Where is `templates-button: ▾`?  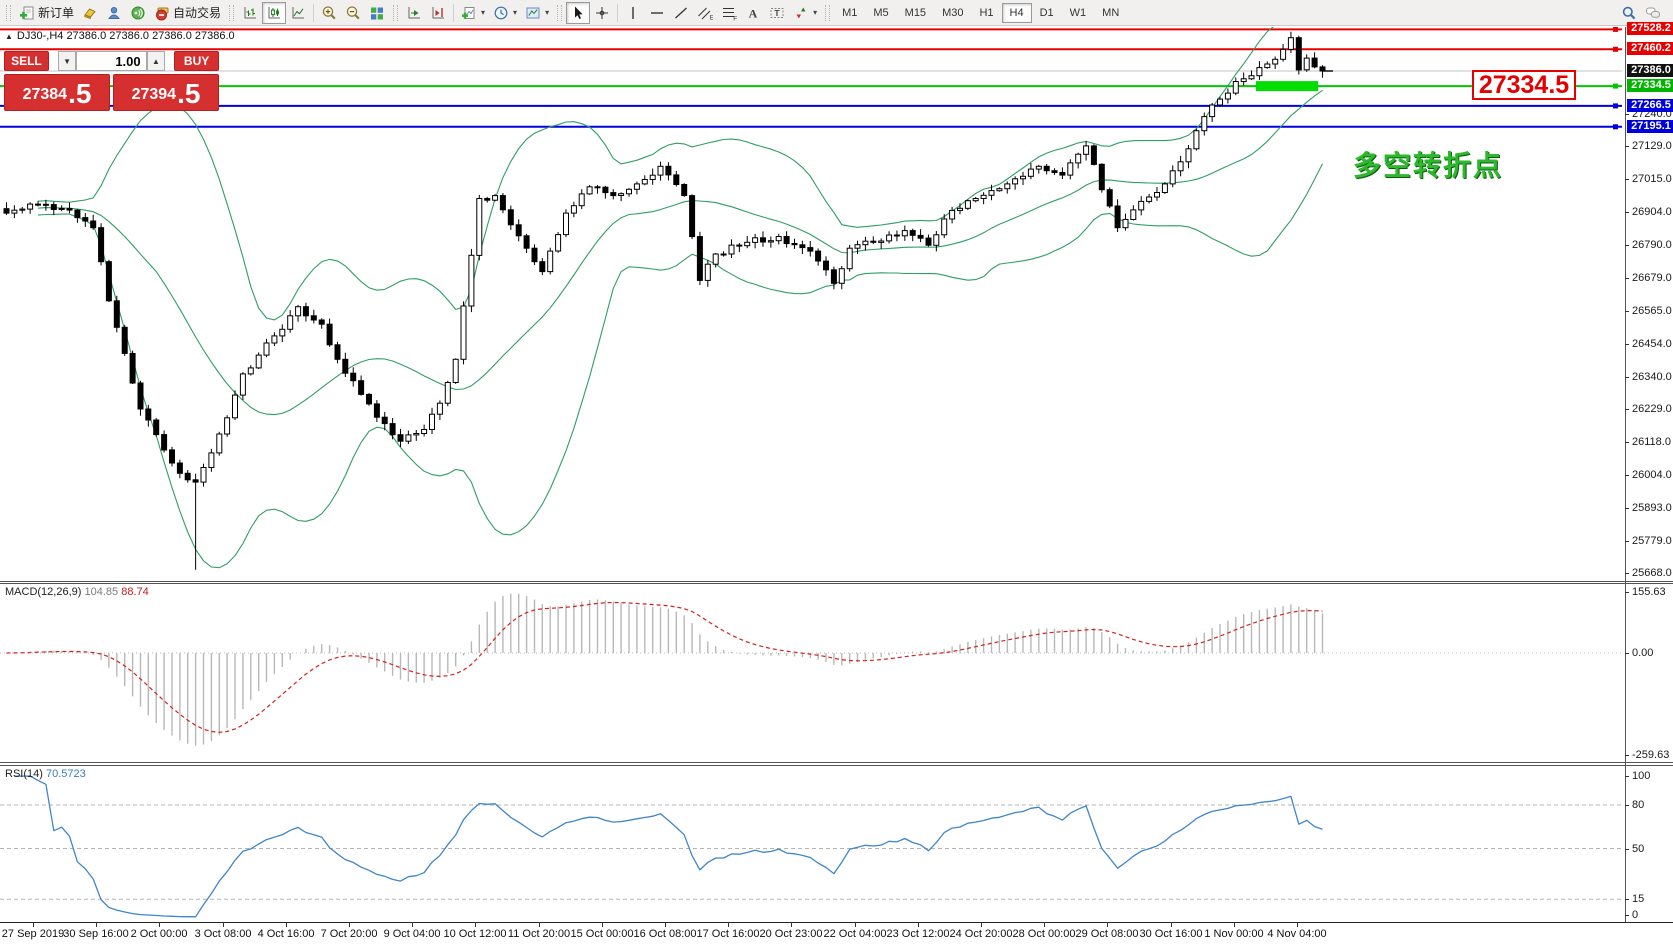 templates-button: ▾ is located at coordinates (537, 13).